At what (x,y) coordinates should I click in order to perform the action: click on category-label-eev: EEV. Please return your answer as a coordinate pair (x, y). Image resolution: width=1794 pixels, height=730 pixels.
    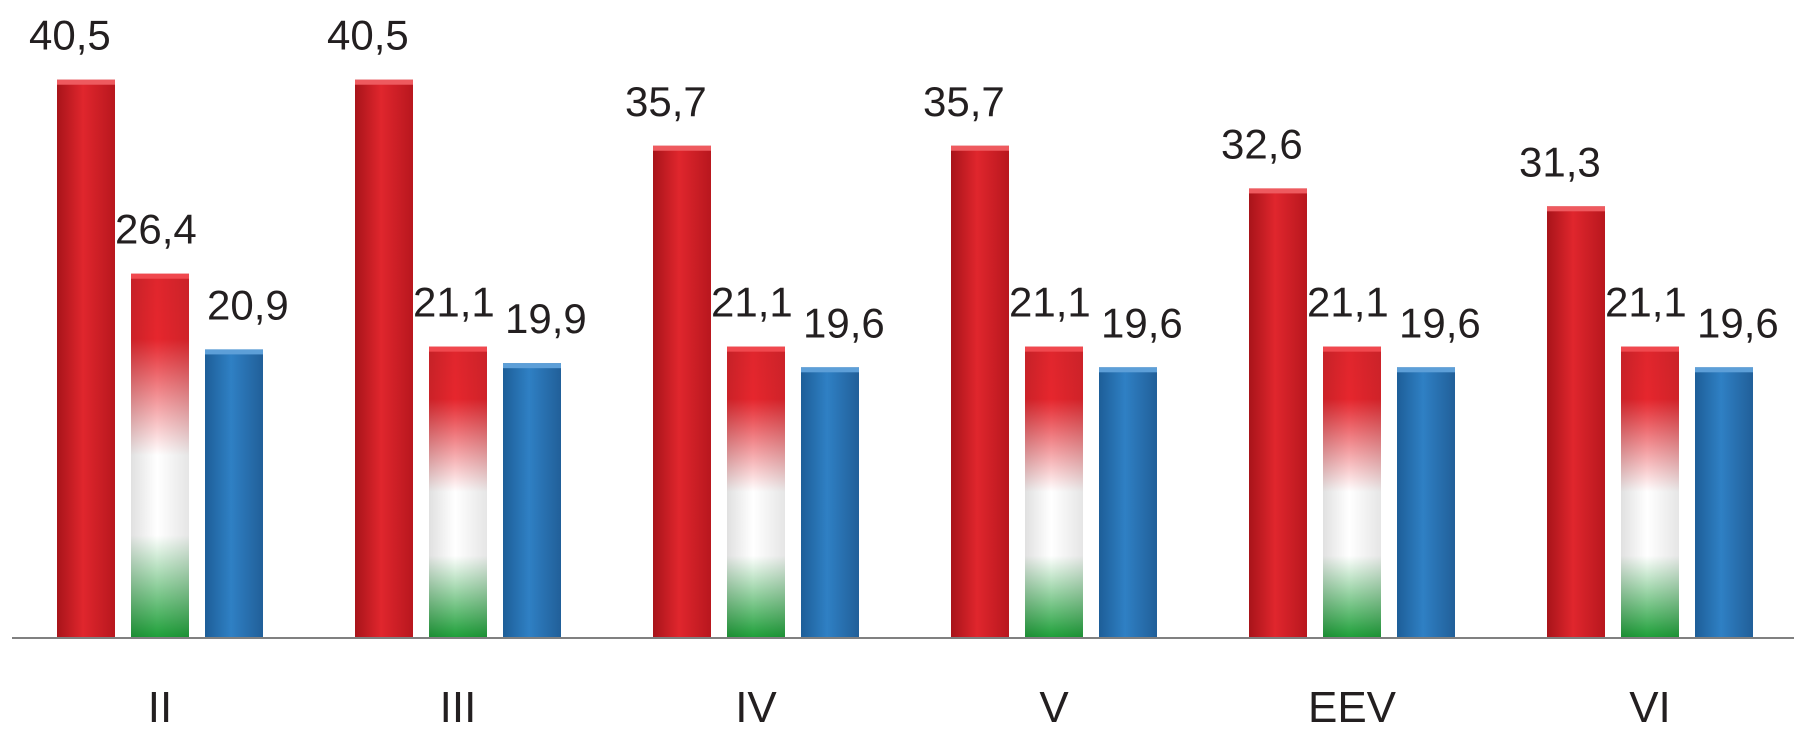
    Looking at the image, I should click on (1352, 706).